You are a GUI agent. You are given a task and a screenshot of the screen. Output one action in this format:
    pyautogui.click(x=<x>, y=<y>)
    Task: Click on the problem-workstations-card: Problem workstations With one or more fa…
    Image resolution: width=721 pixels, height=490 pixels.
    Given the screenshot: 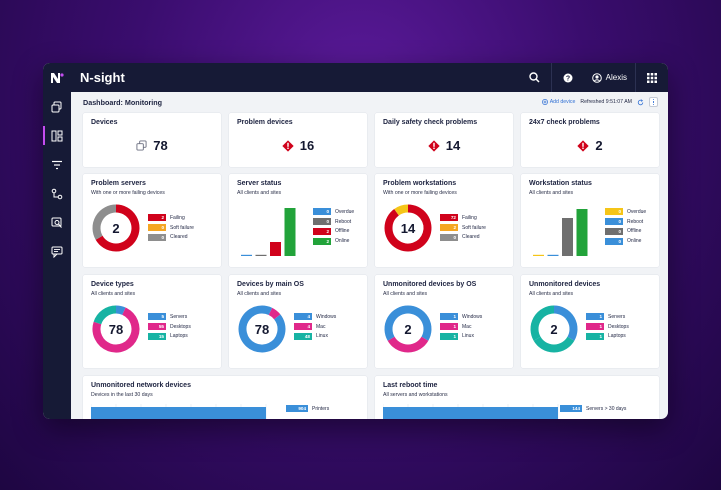 What is the action you would take?
    pyautogui.click(x=444, y=220)
    